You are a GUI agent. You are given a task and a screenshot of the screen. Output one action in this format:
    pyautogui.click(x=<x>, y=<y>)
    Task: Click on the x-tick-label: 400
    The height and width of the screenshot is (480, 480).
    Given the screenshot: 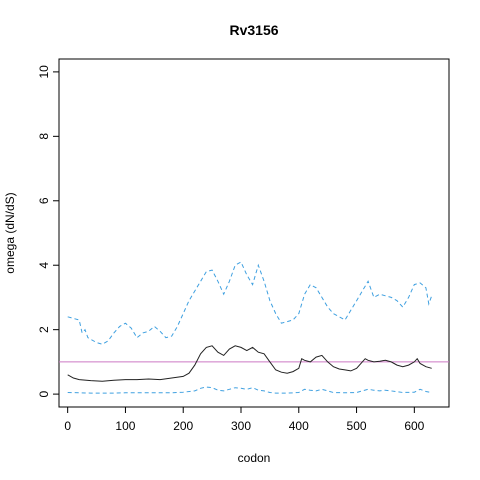 What is the action you would take?
    pyautogui.click(x=299, y=426)
    